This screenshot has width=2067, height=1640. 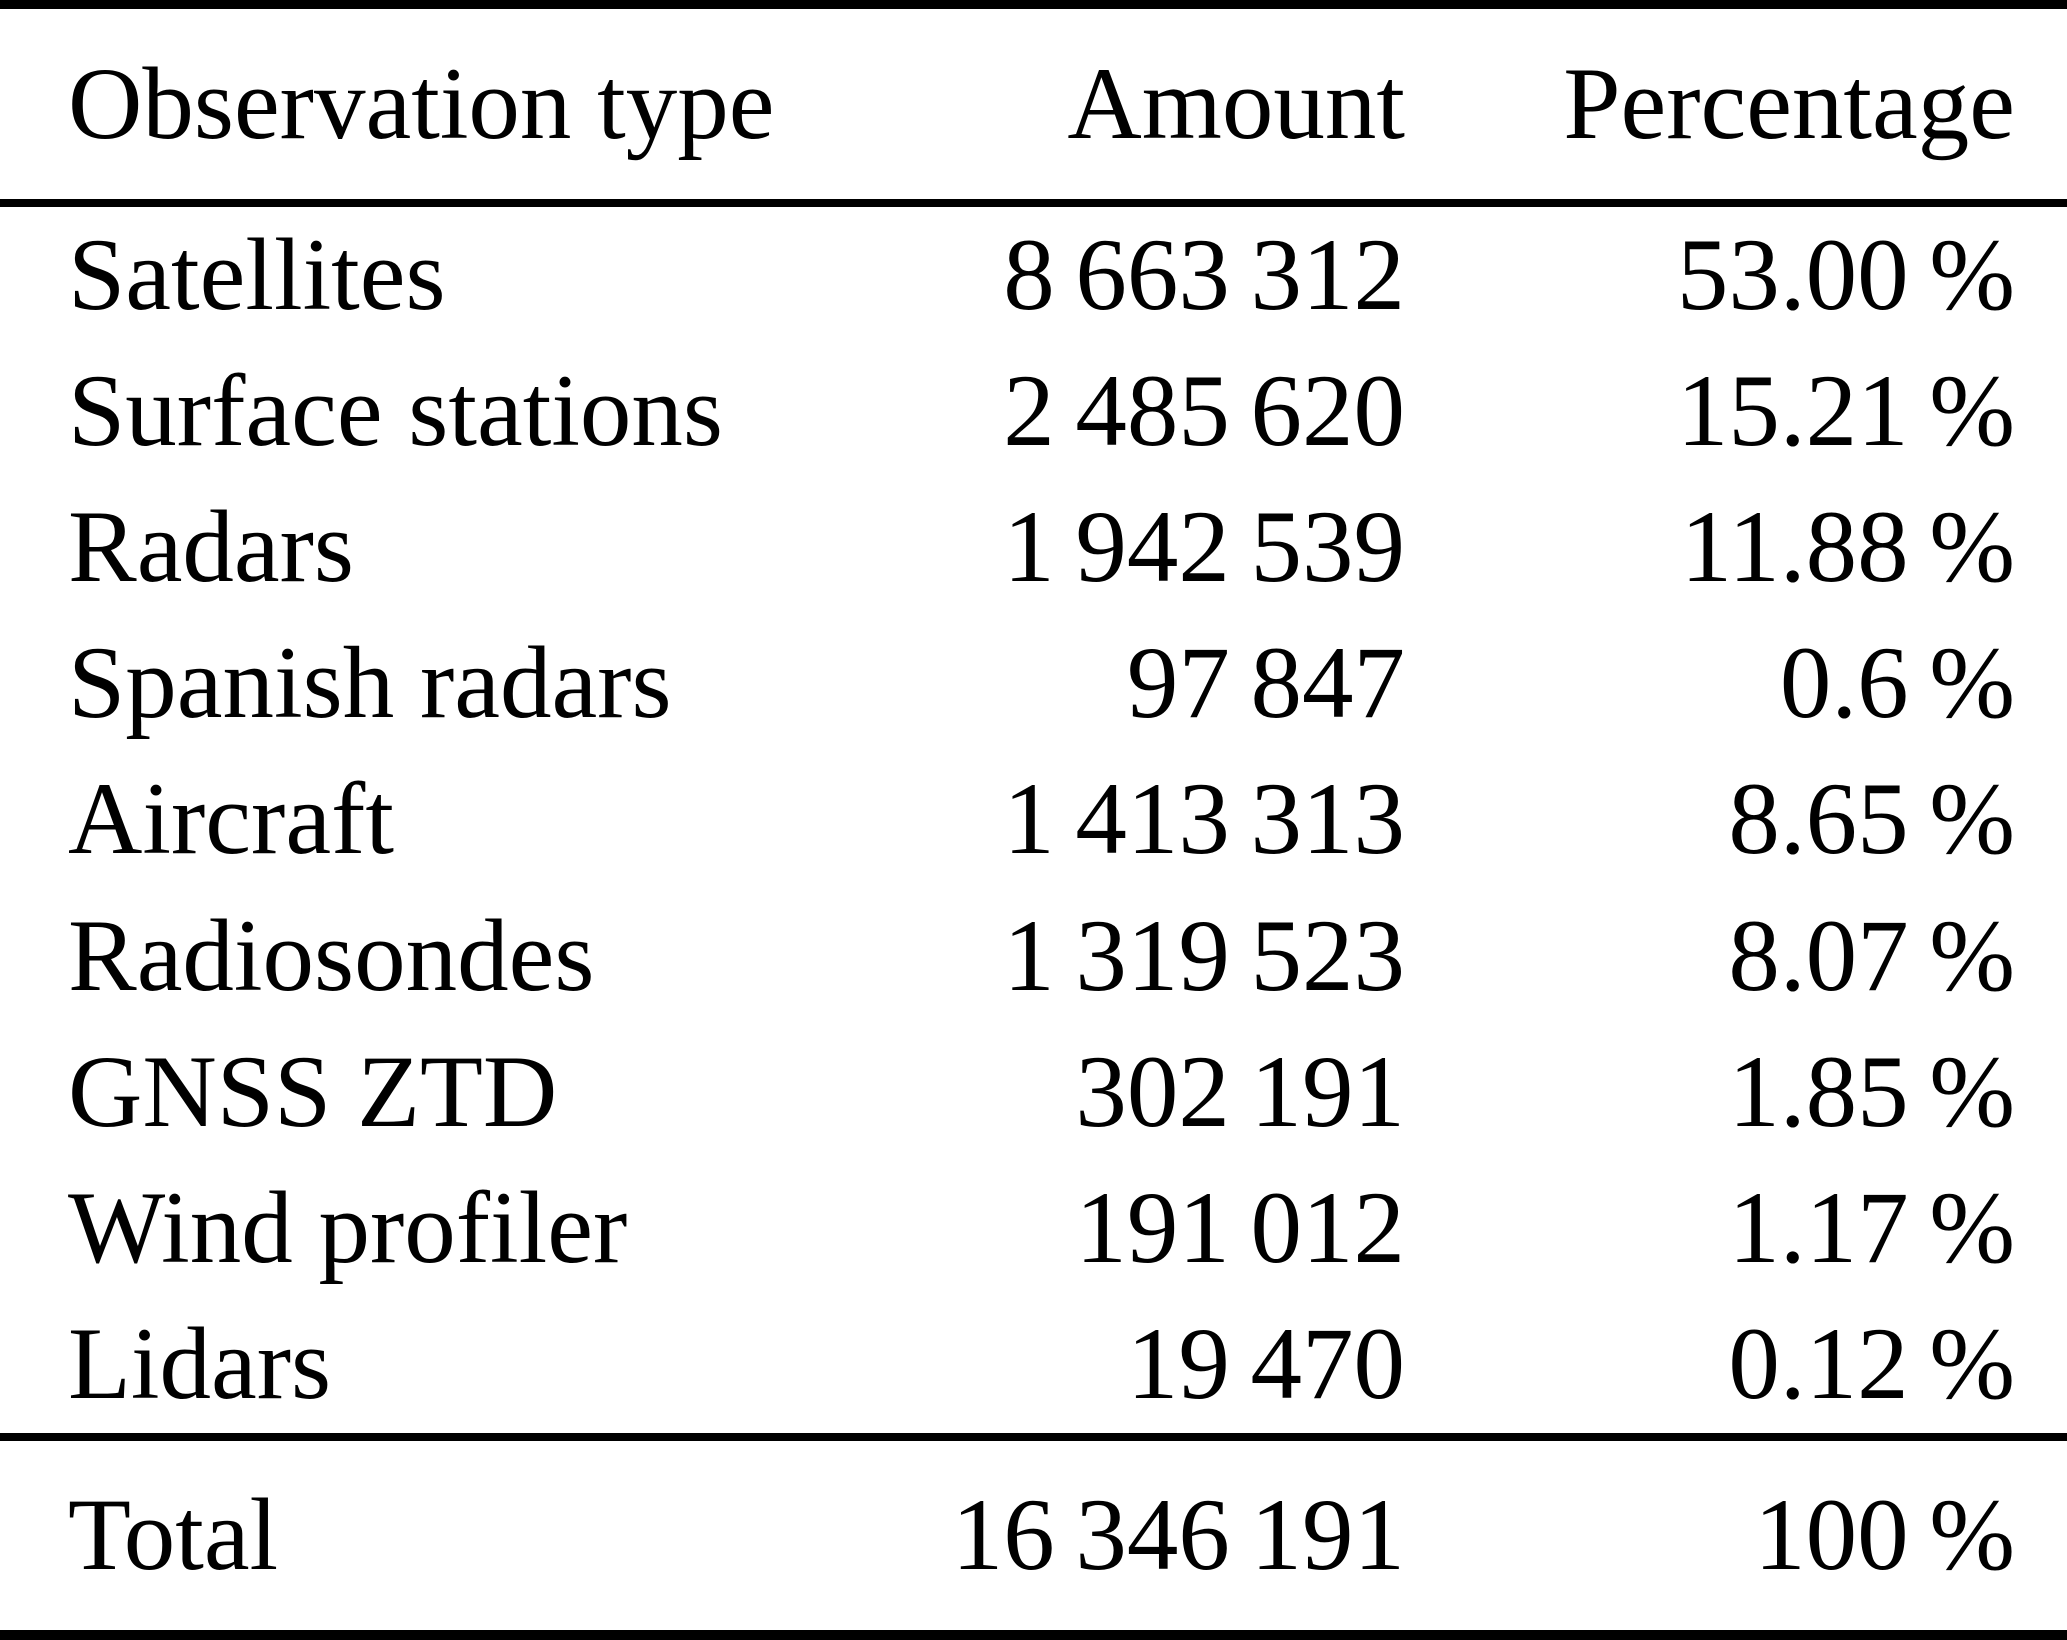 I want to click on table-row: GNSS ZTD 302 191 1.85 %, so click(x=1033, y=1092).